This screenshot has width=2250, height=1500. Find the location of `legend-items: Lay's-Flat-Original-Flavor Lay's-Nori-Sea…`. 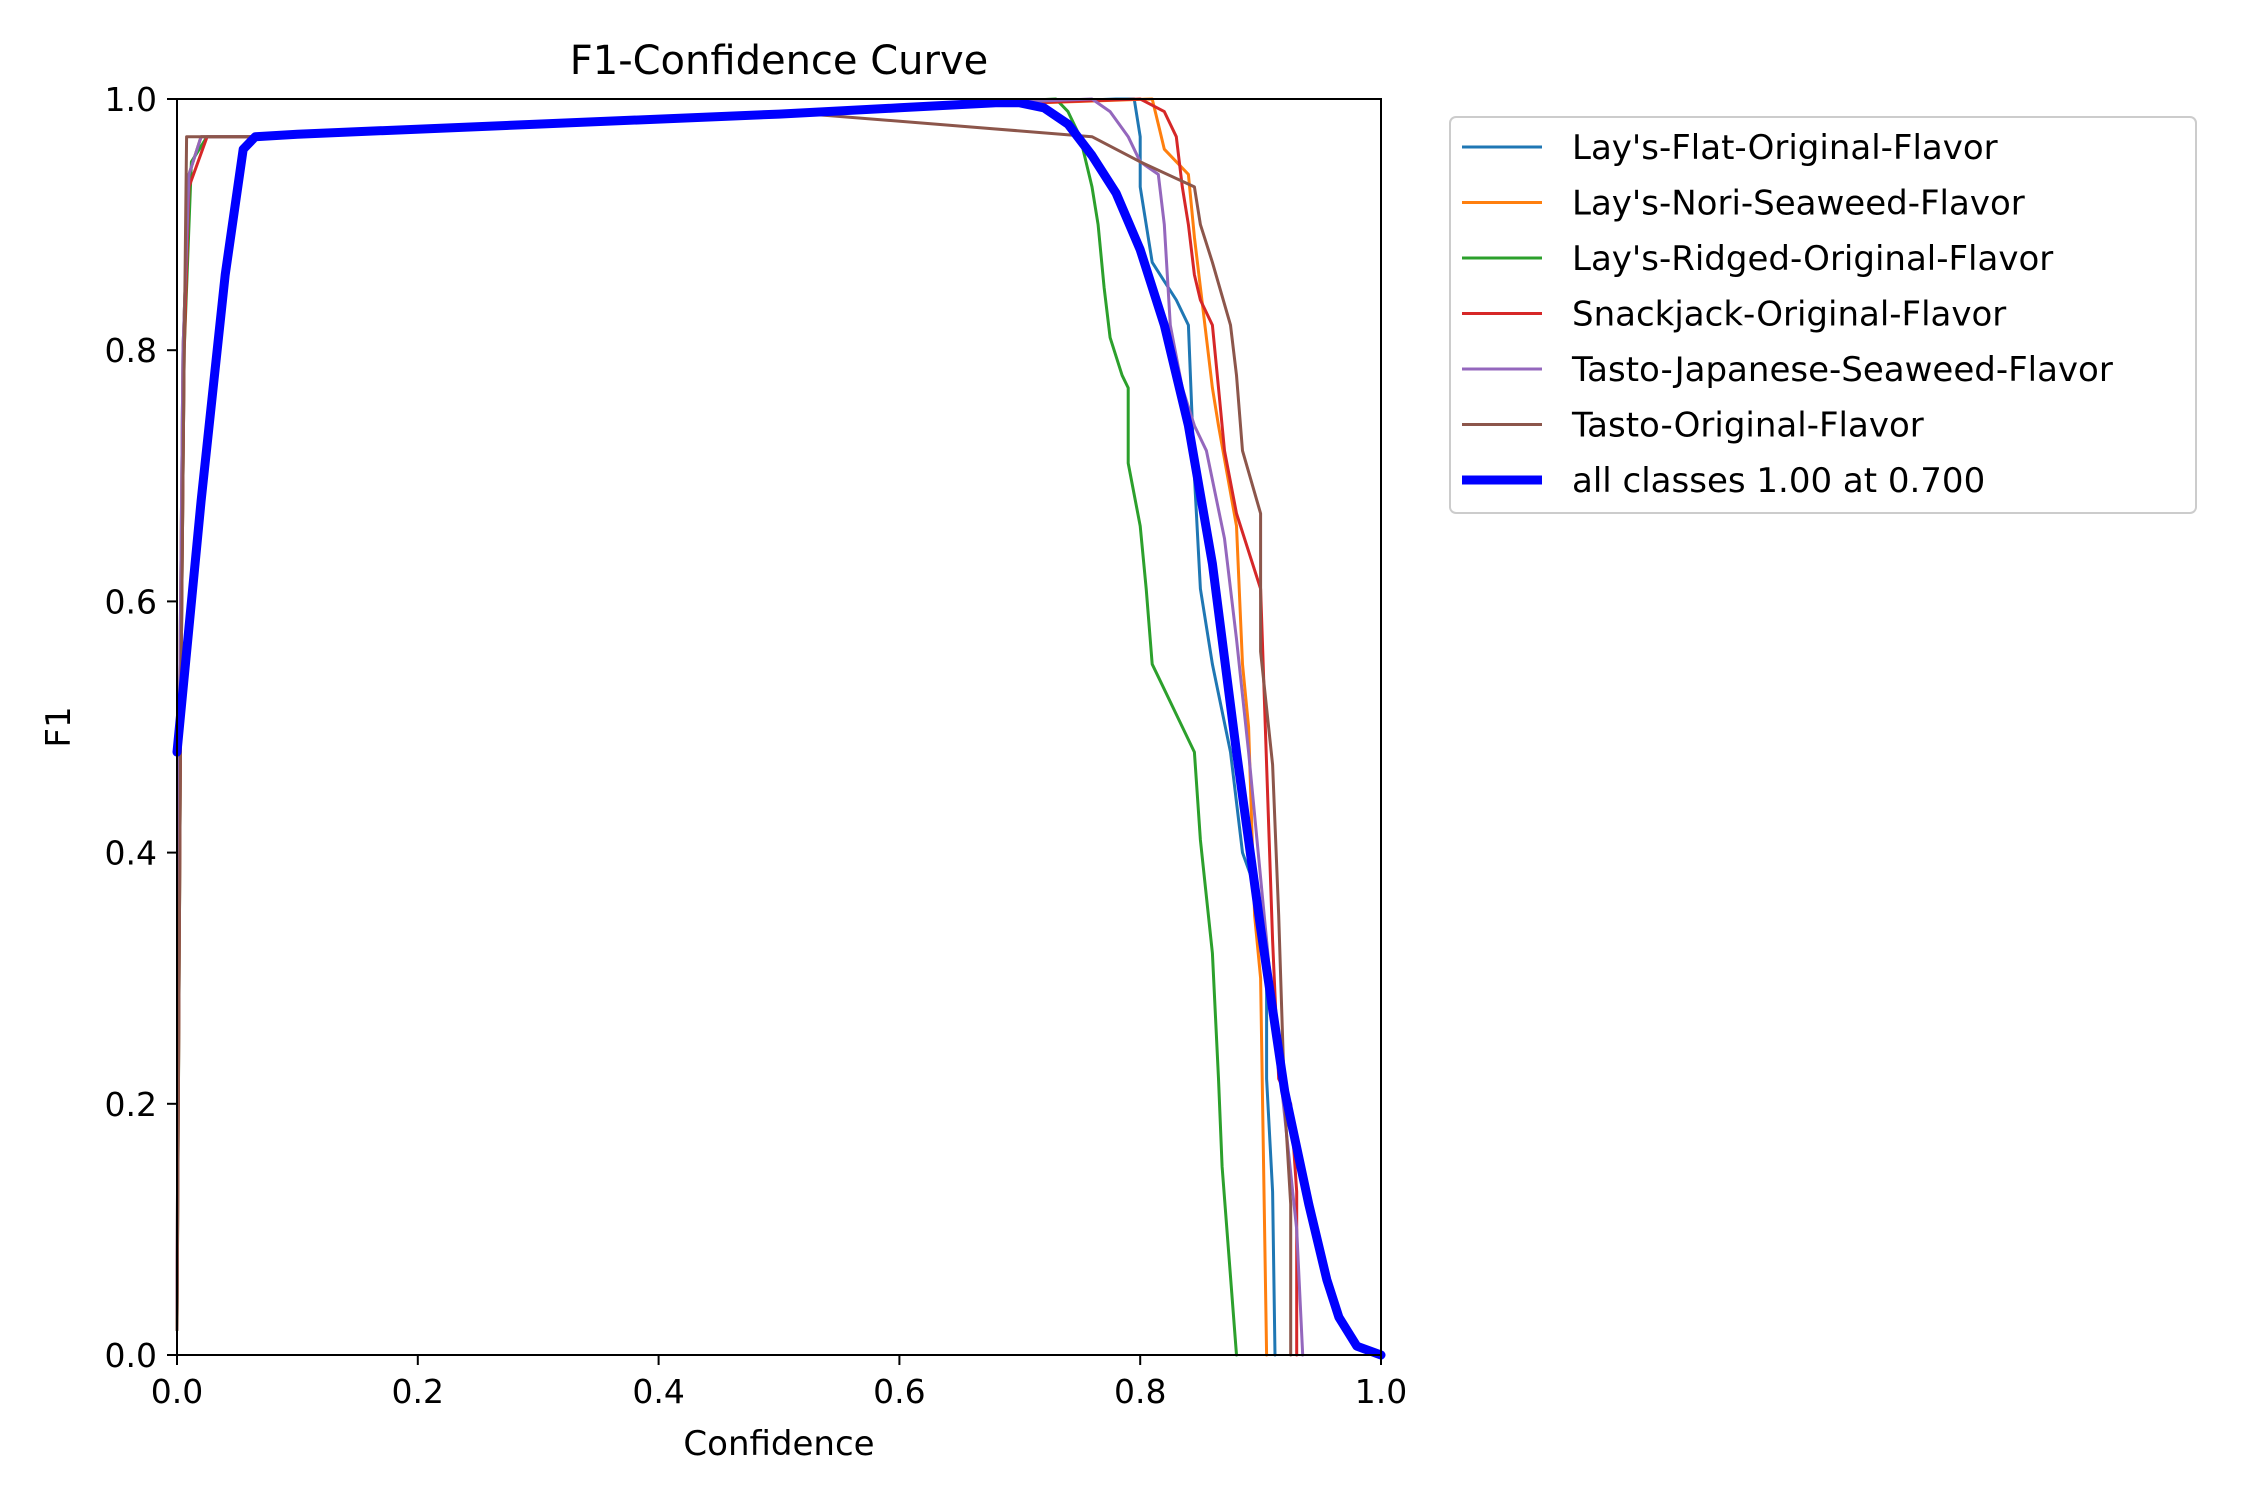

legend-items: Lay's-Flat-Original-Flavor Lay's-Nori-Sea… is located at coordinates (1787, 314).